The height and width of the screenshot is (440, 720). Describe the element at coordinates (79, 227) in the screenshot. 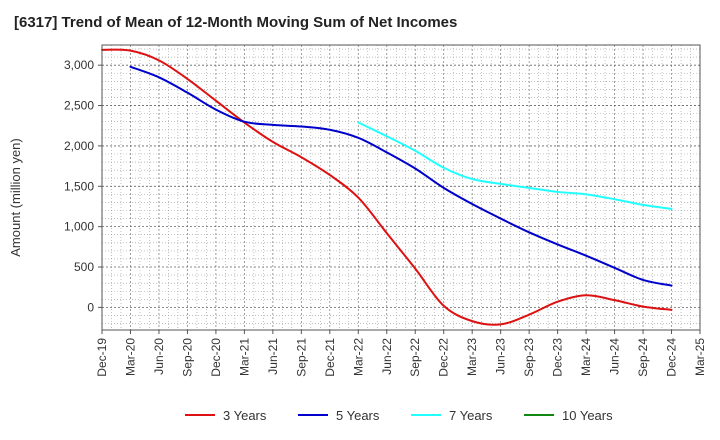

I see `y-tick-label: 1,000` at that location.